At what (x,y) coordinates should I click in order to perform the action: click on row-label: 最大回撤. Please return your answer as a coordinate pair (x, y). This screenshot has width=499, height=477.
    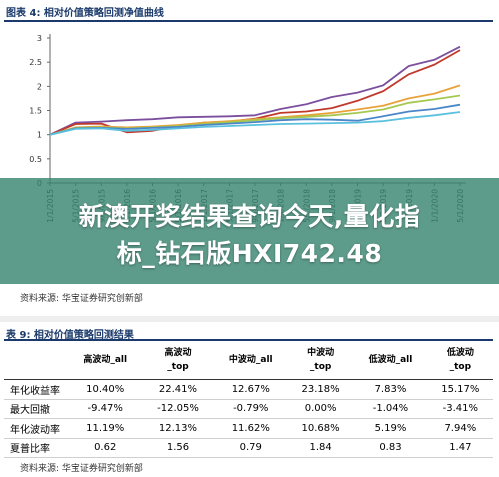
    Looking at the image, I should click on (36, 409).